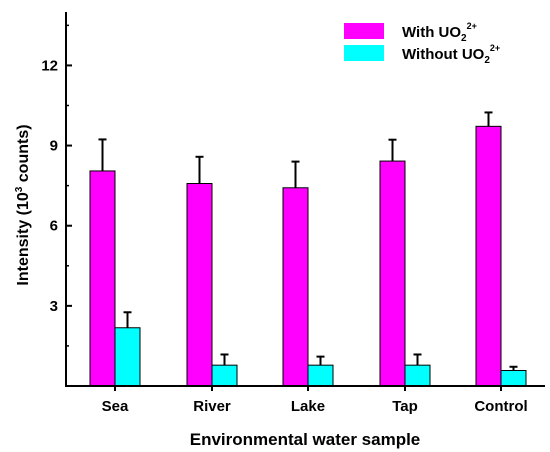 Image resolution: width=550 pixels, height=452 pixels. What do you see at coordinates (431, 32) in the screenshot?
I see `legend-with-main: With UO` at bounding box center [431, 32].